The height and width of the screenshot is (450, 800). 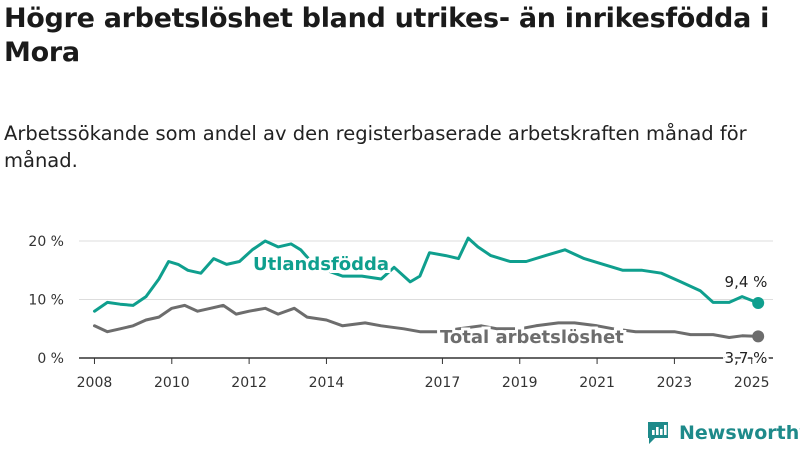 What do you see at coordinates (752, 383) in the screenshot?
I see `x-tick-label: 2025` at bounding box center [752, 383].